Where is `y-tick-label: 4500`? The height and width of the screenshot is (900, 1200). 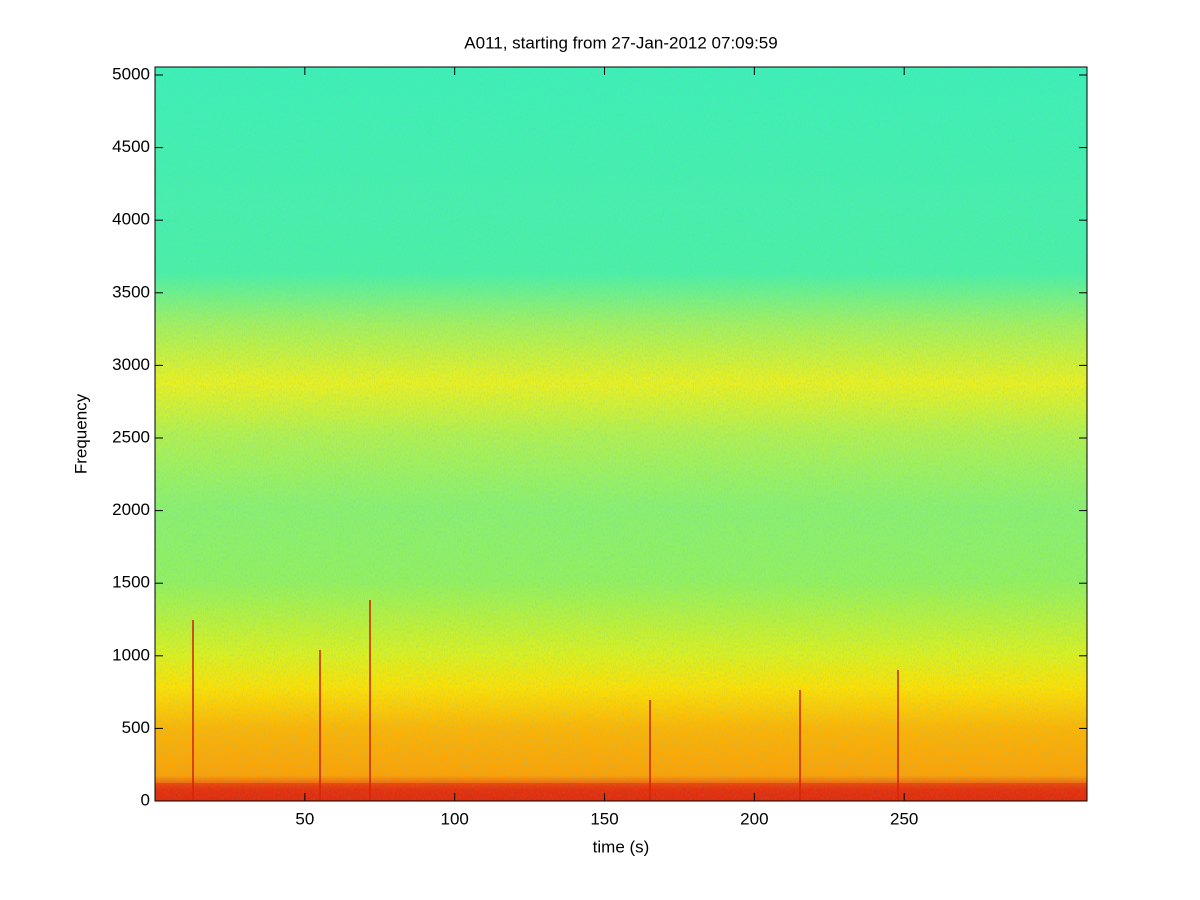 y-tick-label: 4500 is located at coordinates (131, 146).